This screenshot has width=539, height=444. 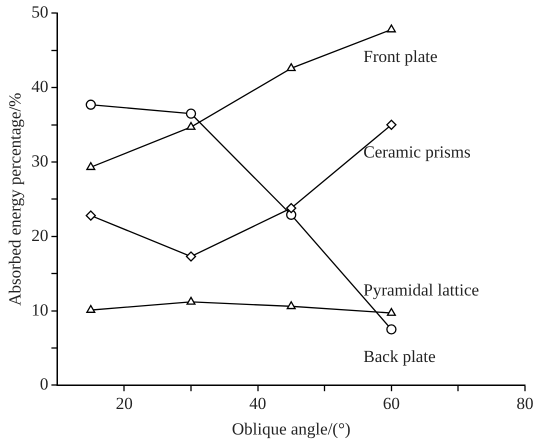 I want to click on x-tick-label: 40, so click(x=257, y=403).